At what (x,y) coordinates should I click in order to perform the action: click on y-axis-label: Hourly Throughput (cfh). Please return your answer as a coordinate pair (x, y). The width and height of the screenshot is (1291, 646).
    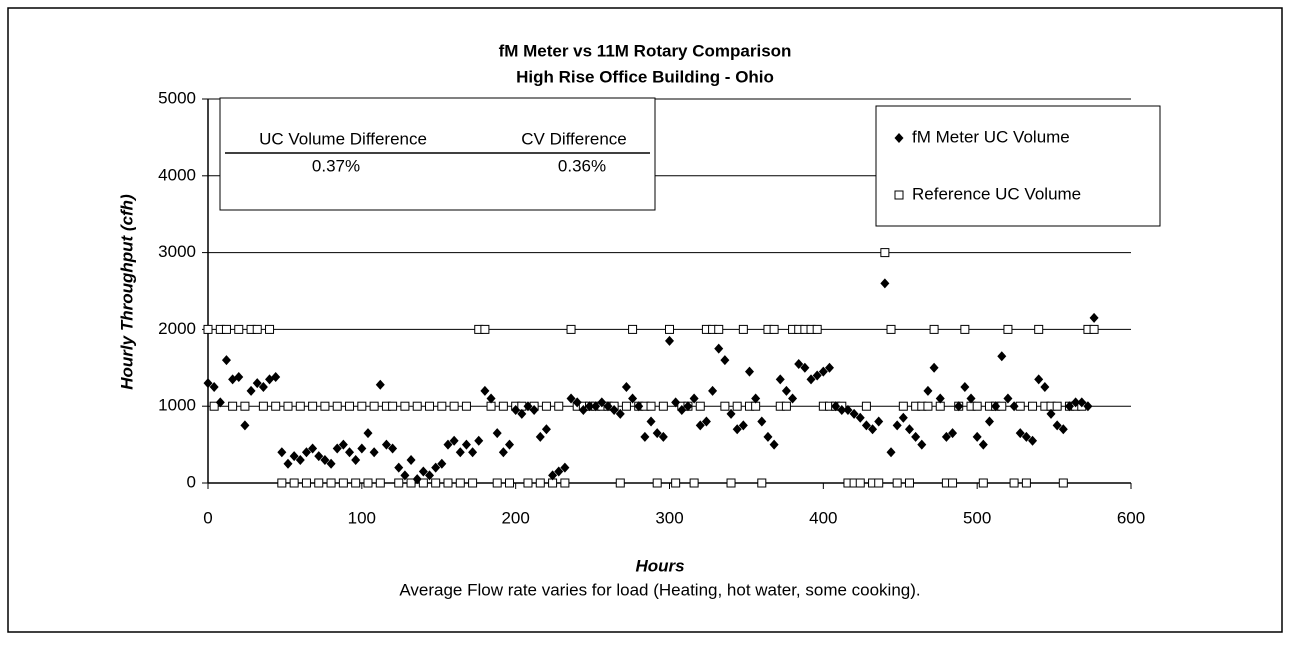
    Looking at the image, I should click on (126, 292).